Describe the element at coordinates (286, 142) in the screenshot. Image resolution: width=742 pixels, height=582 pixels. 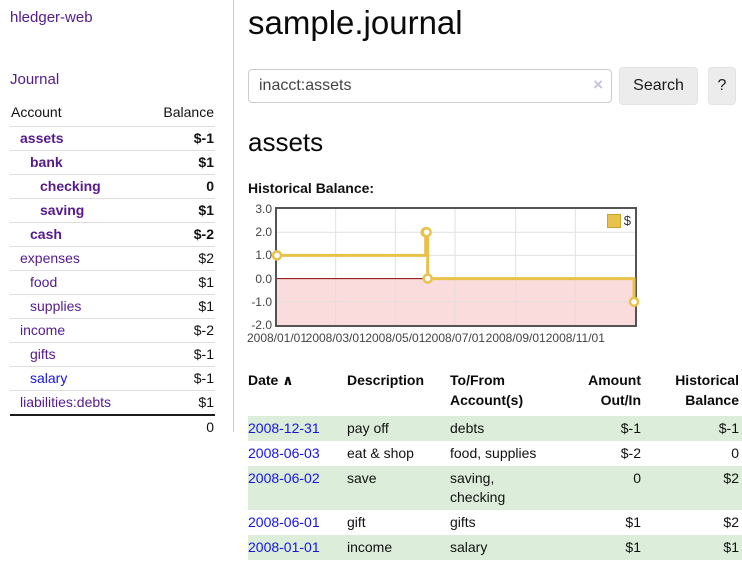
I see `account-heading: assets` at that location.